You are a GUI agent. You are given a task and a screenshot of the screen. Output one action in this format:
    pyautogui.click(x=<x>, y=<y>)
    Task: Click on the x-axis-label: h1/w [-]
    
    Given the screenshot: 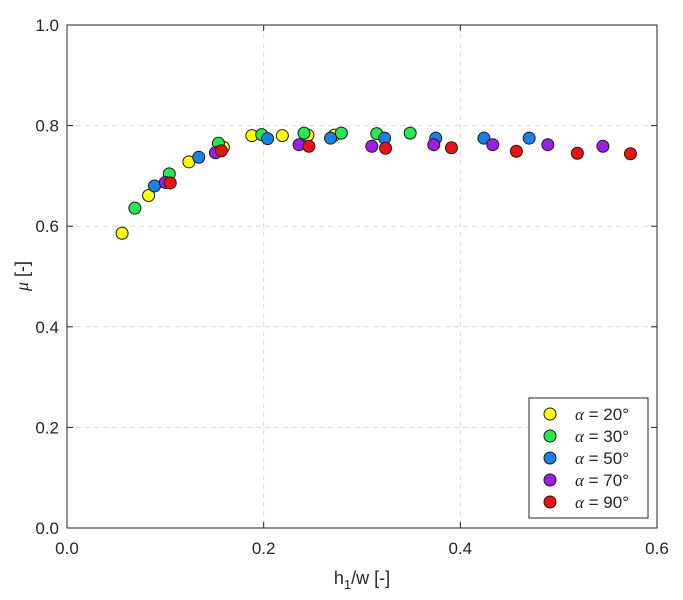 What is the action you would take?
    pyautogui.click(x=362, y=580)
    